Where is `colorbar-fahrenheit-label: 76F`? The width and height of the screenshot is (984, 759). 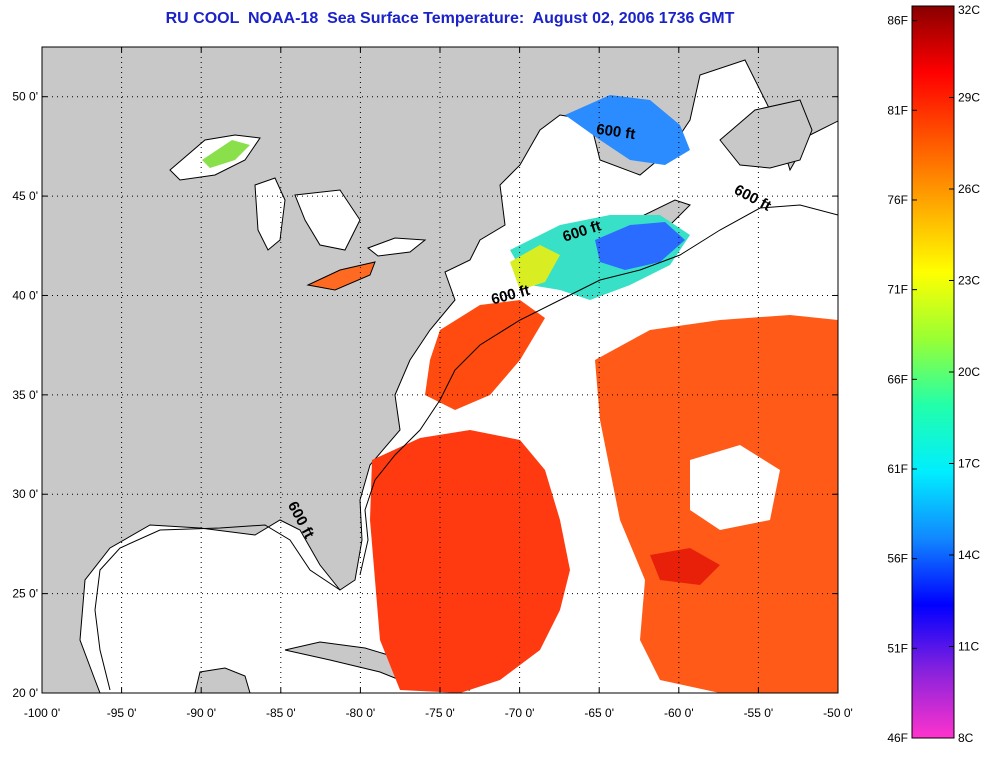
colorbar-fahrenheit-label: 76F is located at coordinates (897, 200).